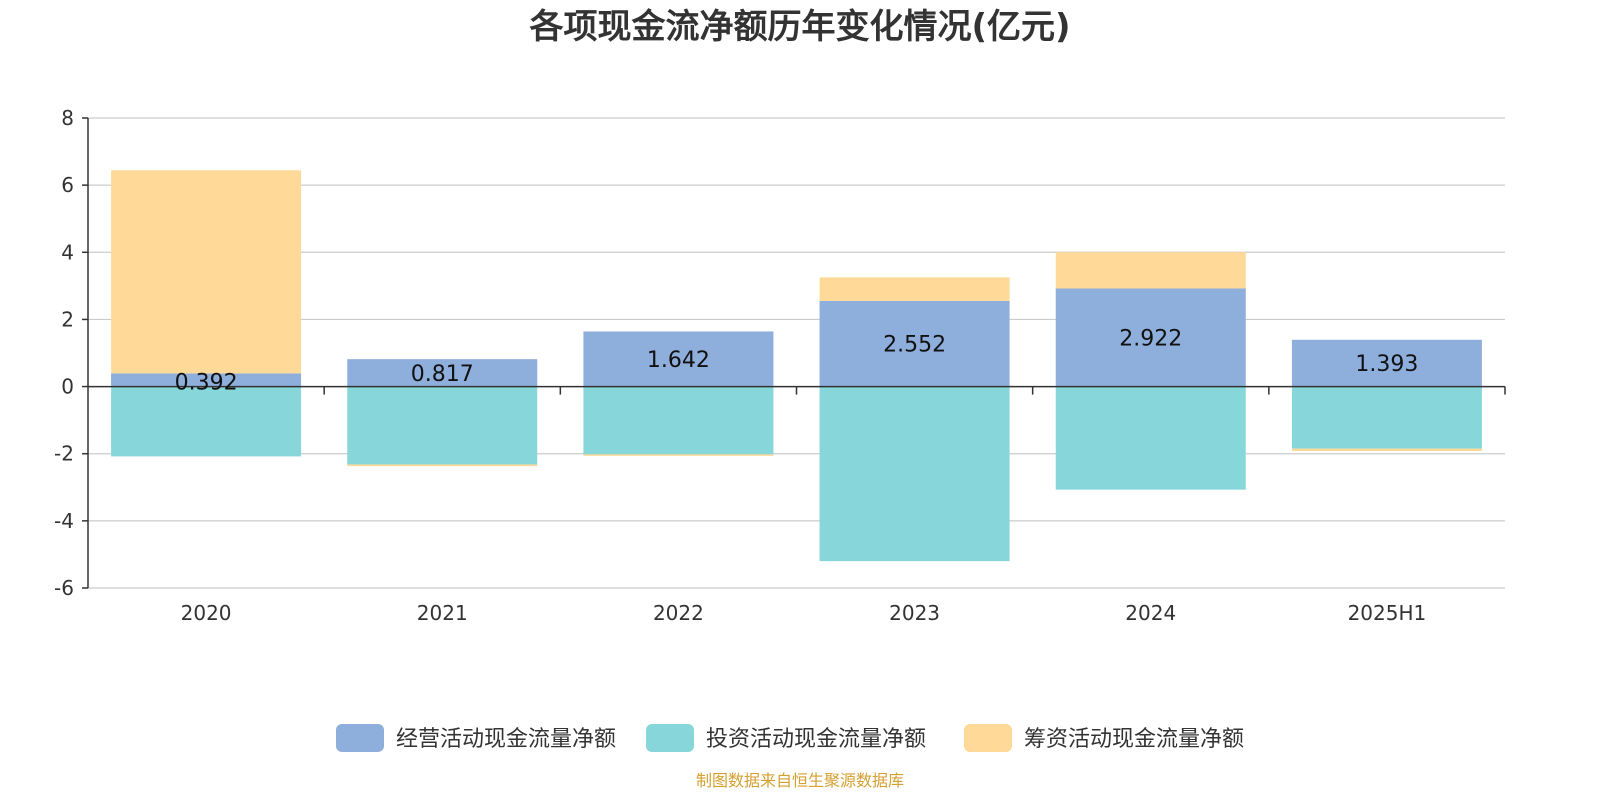 The width and height of the screenshot is (1600, 800). I want to click on y-tick-label: 0, so click(67, 387).